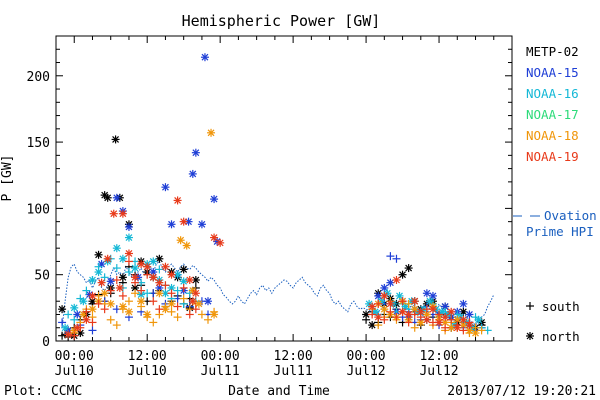 This screenshot has height=400, width=600. I want to click on y-axis-label: P [GW], so click(7, 178).